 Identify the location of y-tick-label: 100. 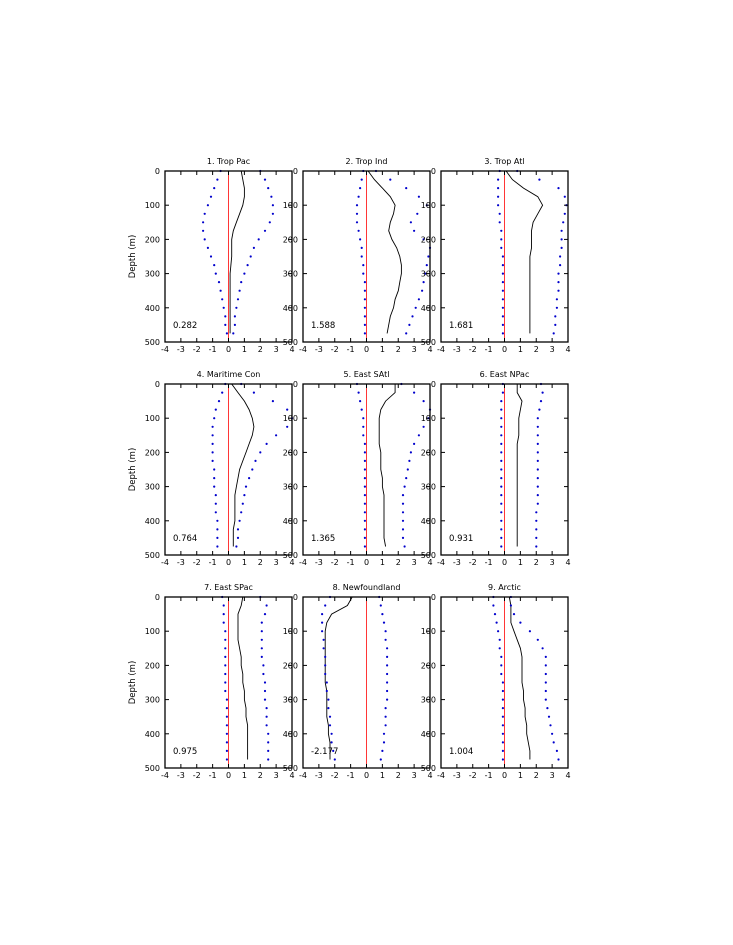
(290, 631).